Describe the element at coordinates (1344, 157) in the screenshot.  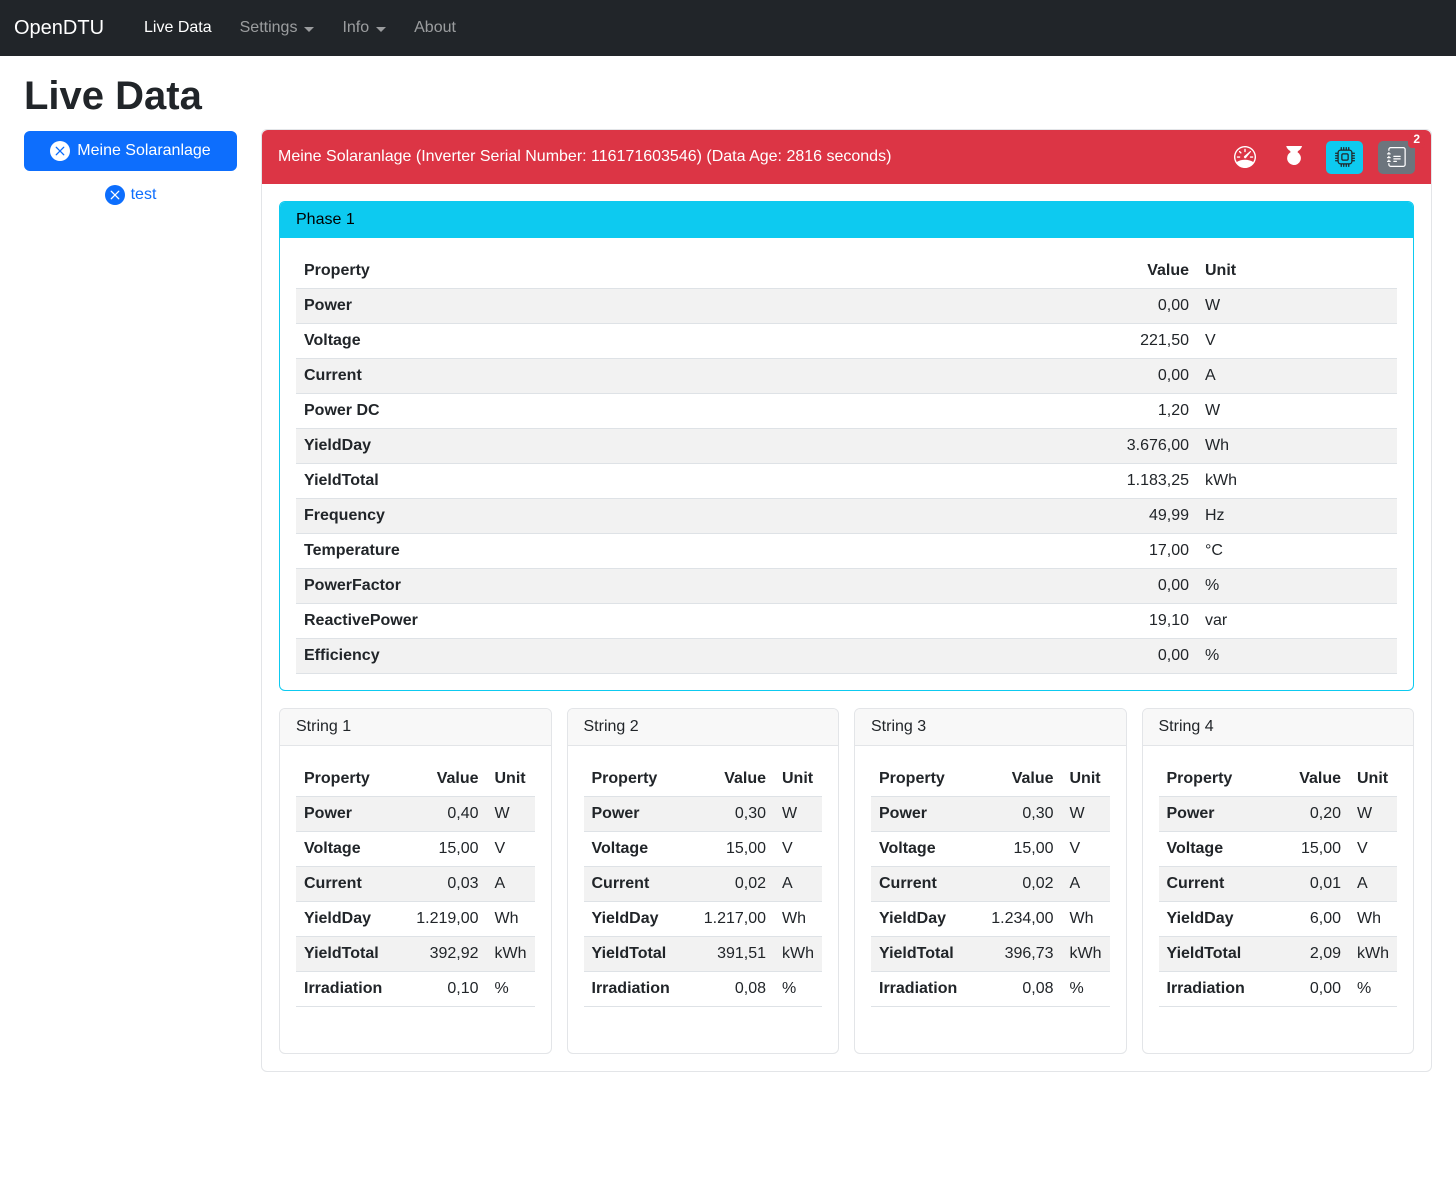
I see `cpu-settings-button` at that location.